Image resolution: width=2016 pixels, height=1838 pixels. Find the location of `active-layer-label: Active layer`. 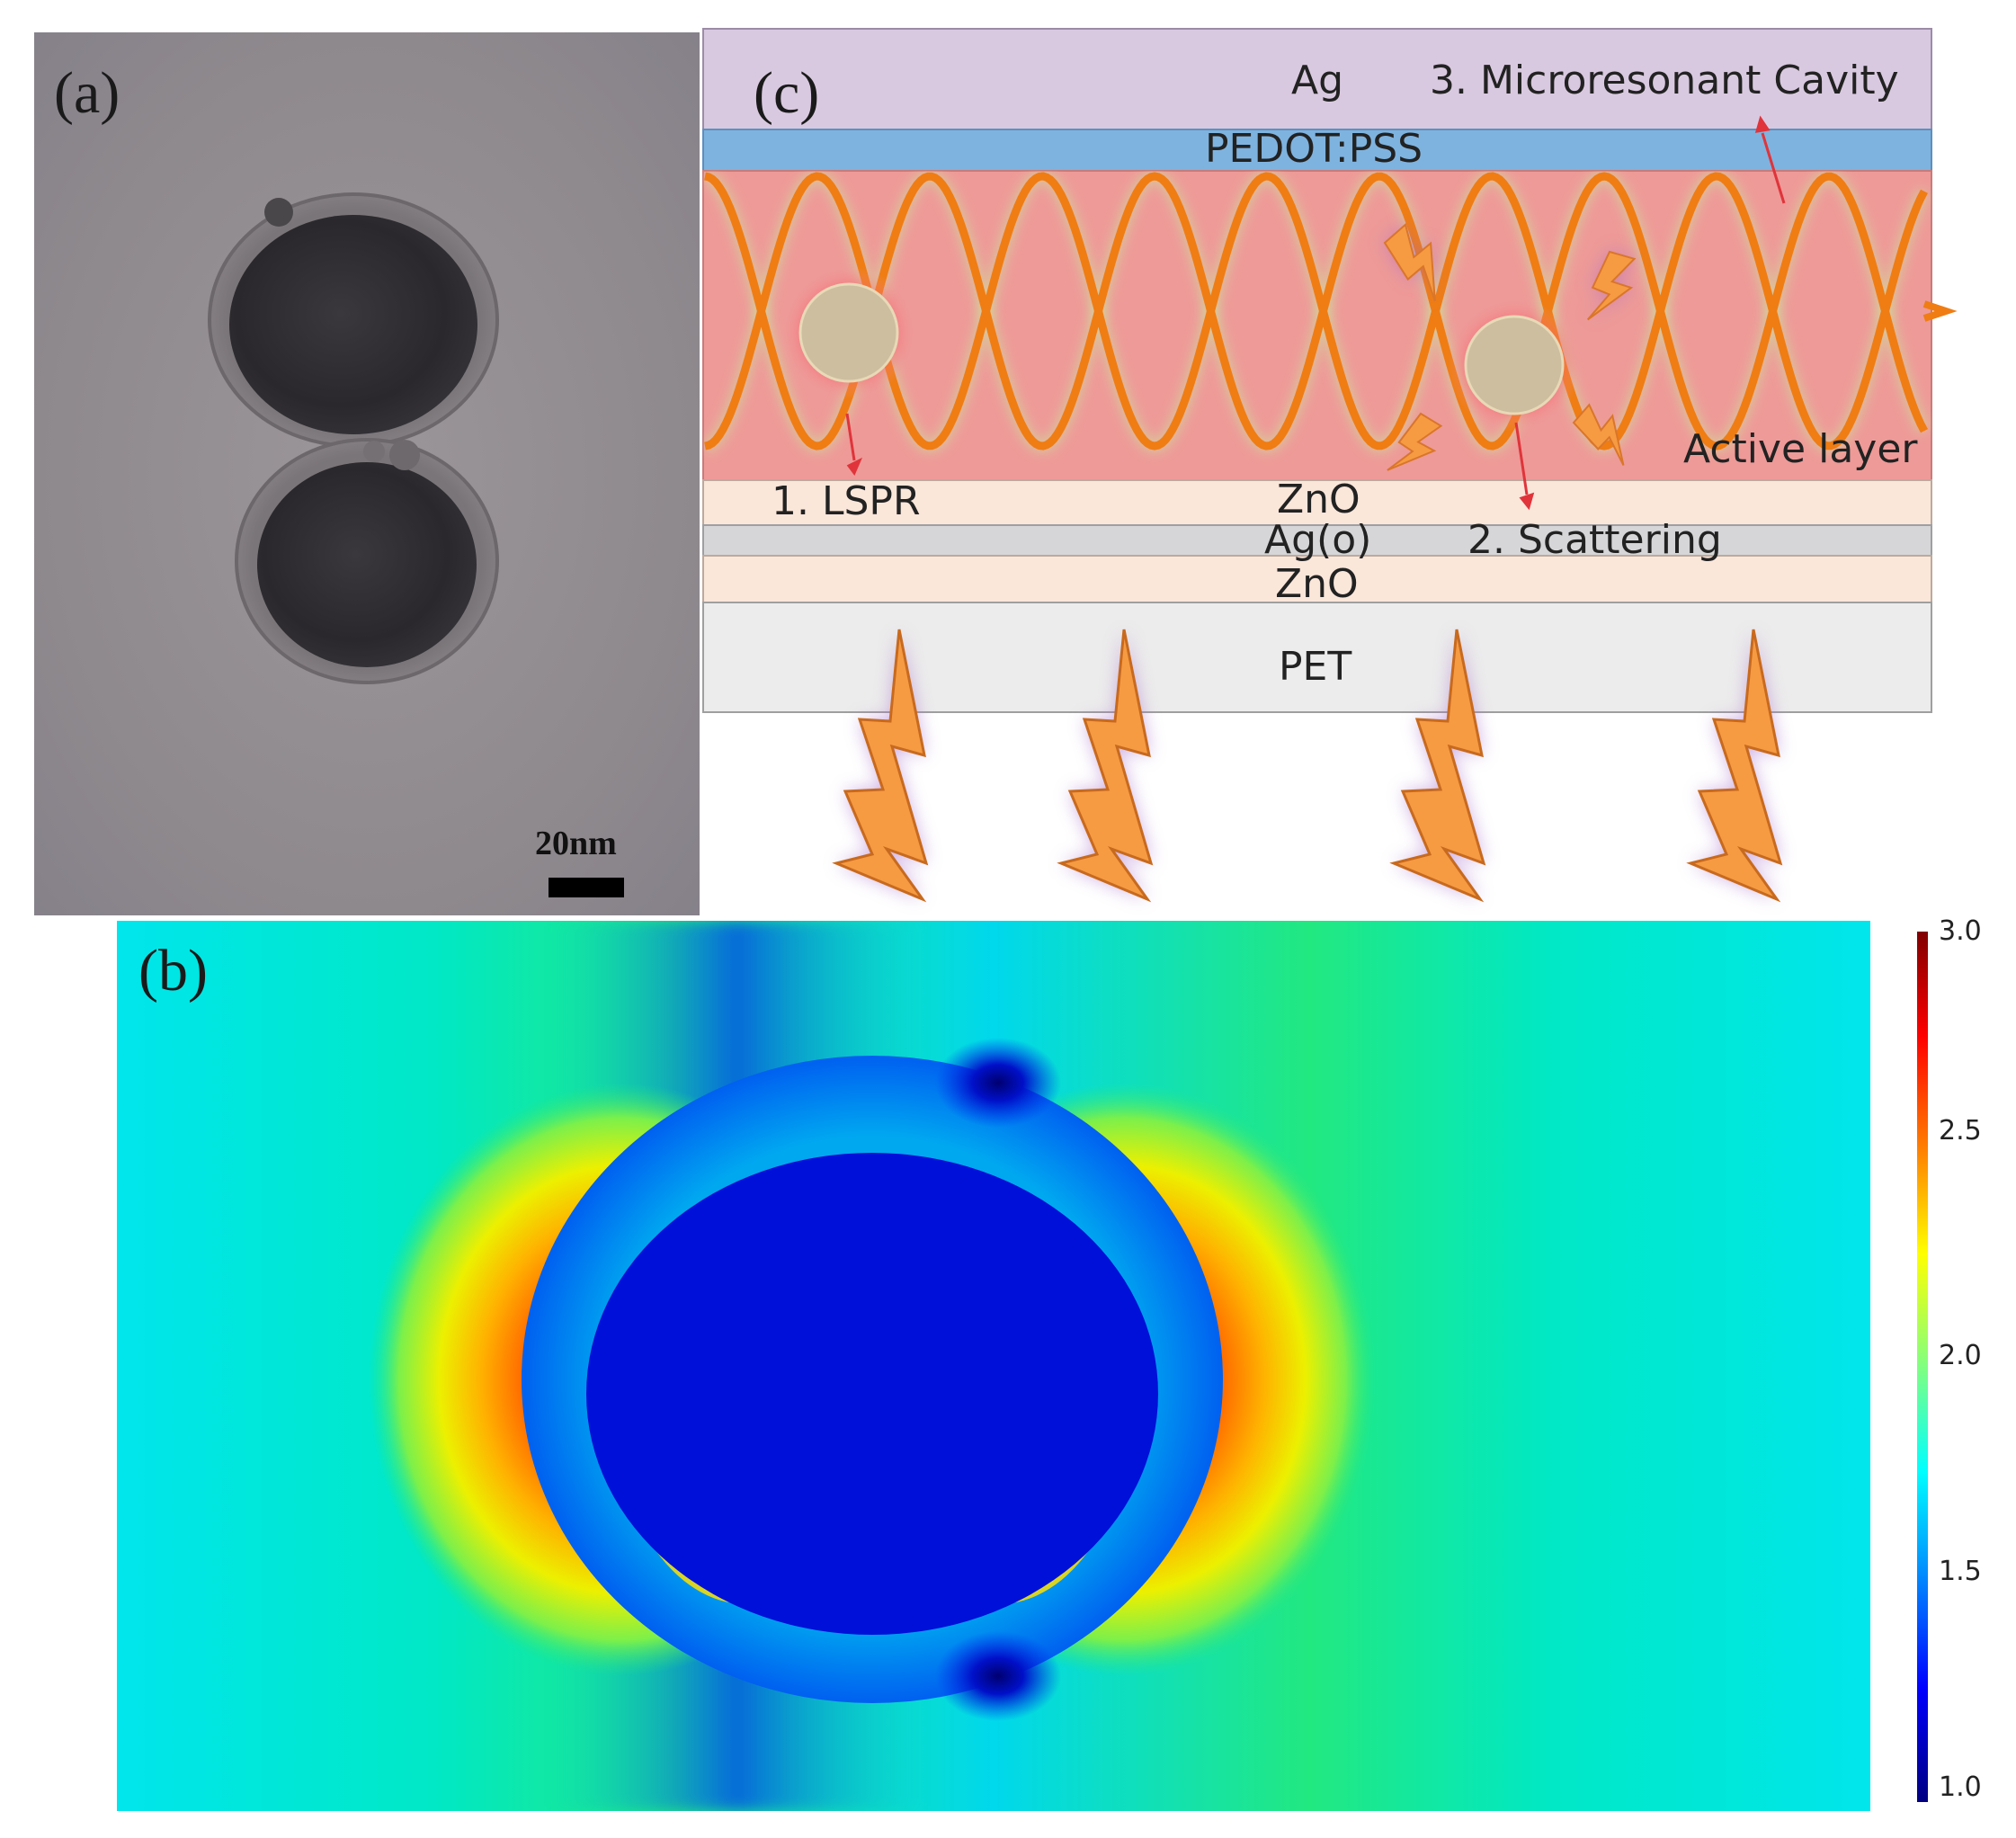

active-layer-label: Active layer is located at coordinates (1800, 449).